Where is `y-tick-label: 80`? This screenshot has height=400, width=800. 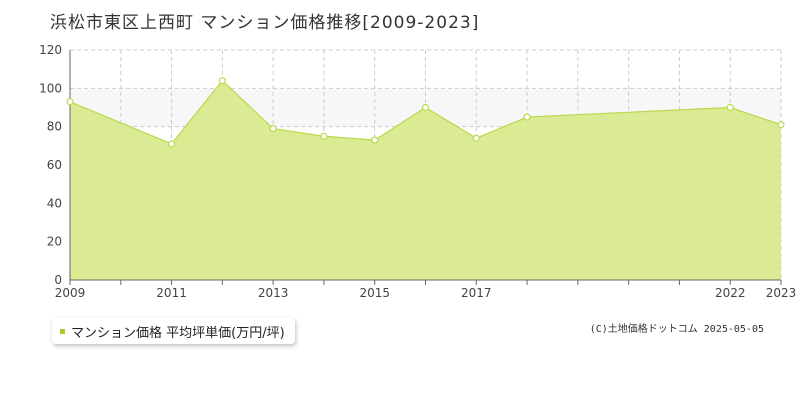 y-tick-label: 80 is located at coordinates (54, 127).